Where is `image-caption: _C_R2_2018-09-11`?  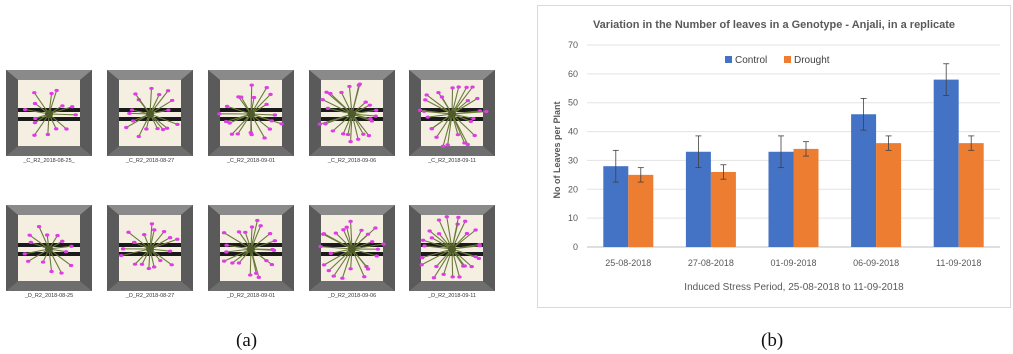 image-caption: _C_R2_2018-09-11 is located at coordinates (452, 161).